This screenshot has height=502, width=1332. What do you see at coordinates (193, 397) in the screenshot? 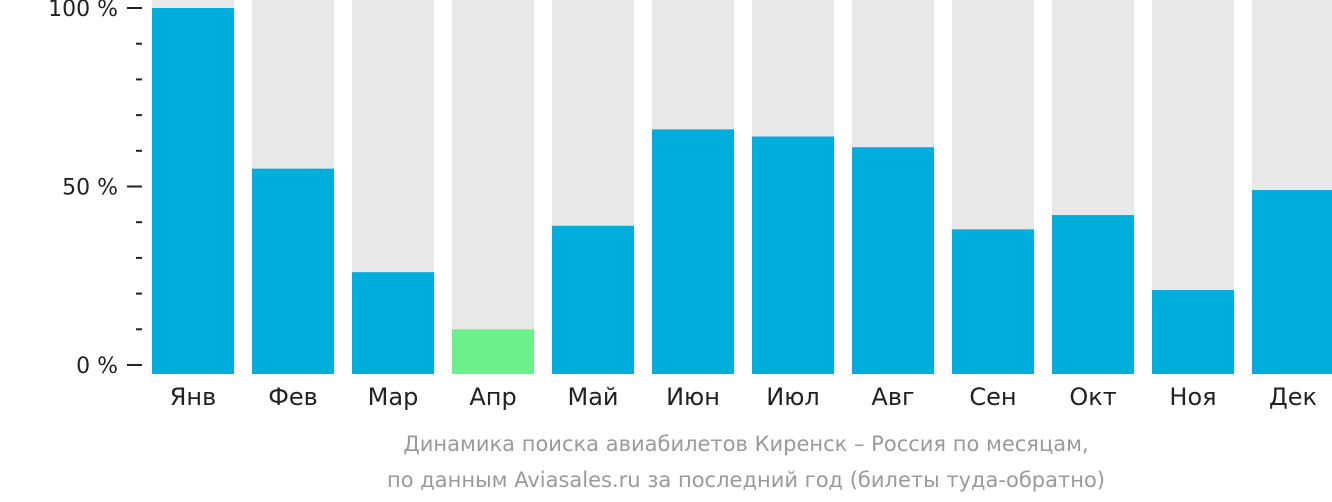
I see `x-tick-label: Янв` at bounding box center [193, 397].